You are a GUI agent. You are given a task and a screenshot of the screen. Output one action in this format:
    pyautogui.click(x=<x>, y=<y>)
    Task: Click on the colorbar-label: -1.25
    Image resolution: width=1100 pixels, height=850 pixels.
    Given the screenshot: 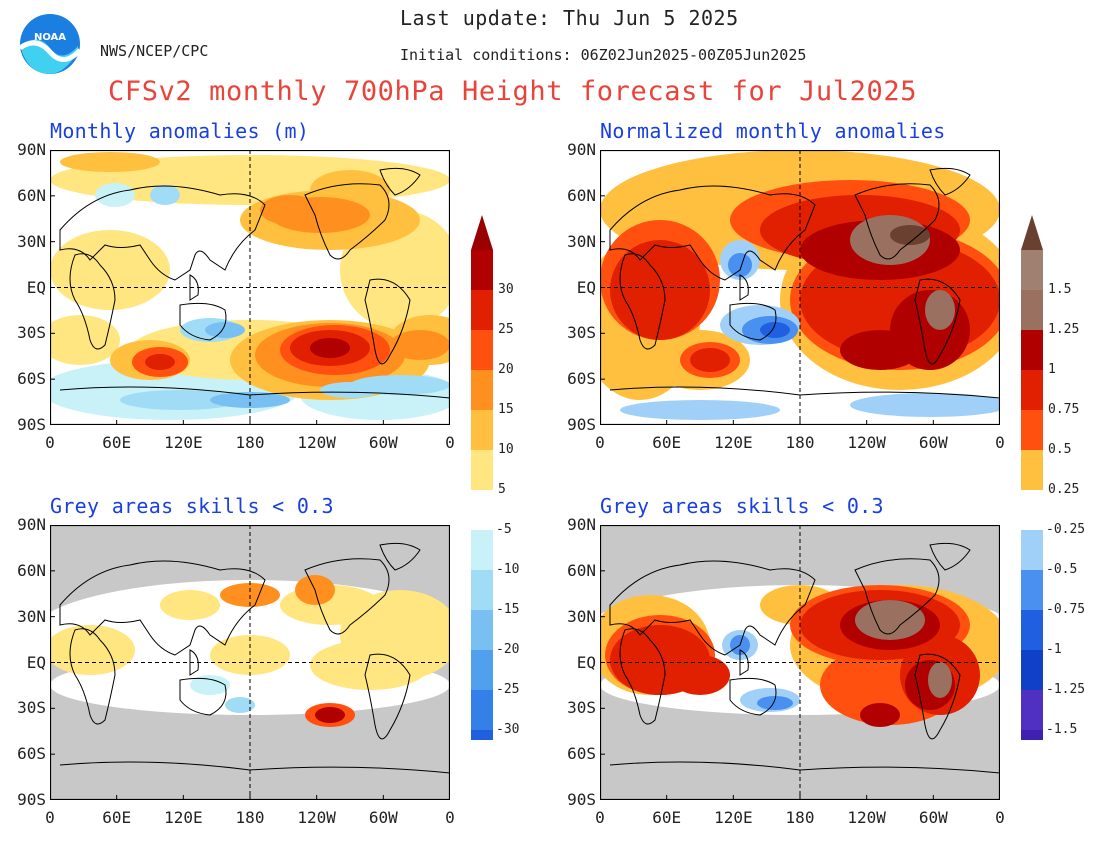 What is the action you would take?
    pyautogui.click(x=1066, y=689)
    